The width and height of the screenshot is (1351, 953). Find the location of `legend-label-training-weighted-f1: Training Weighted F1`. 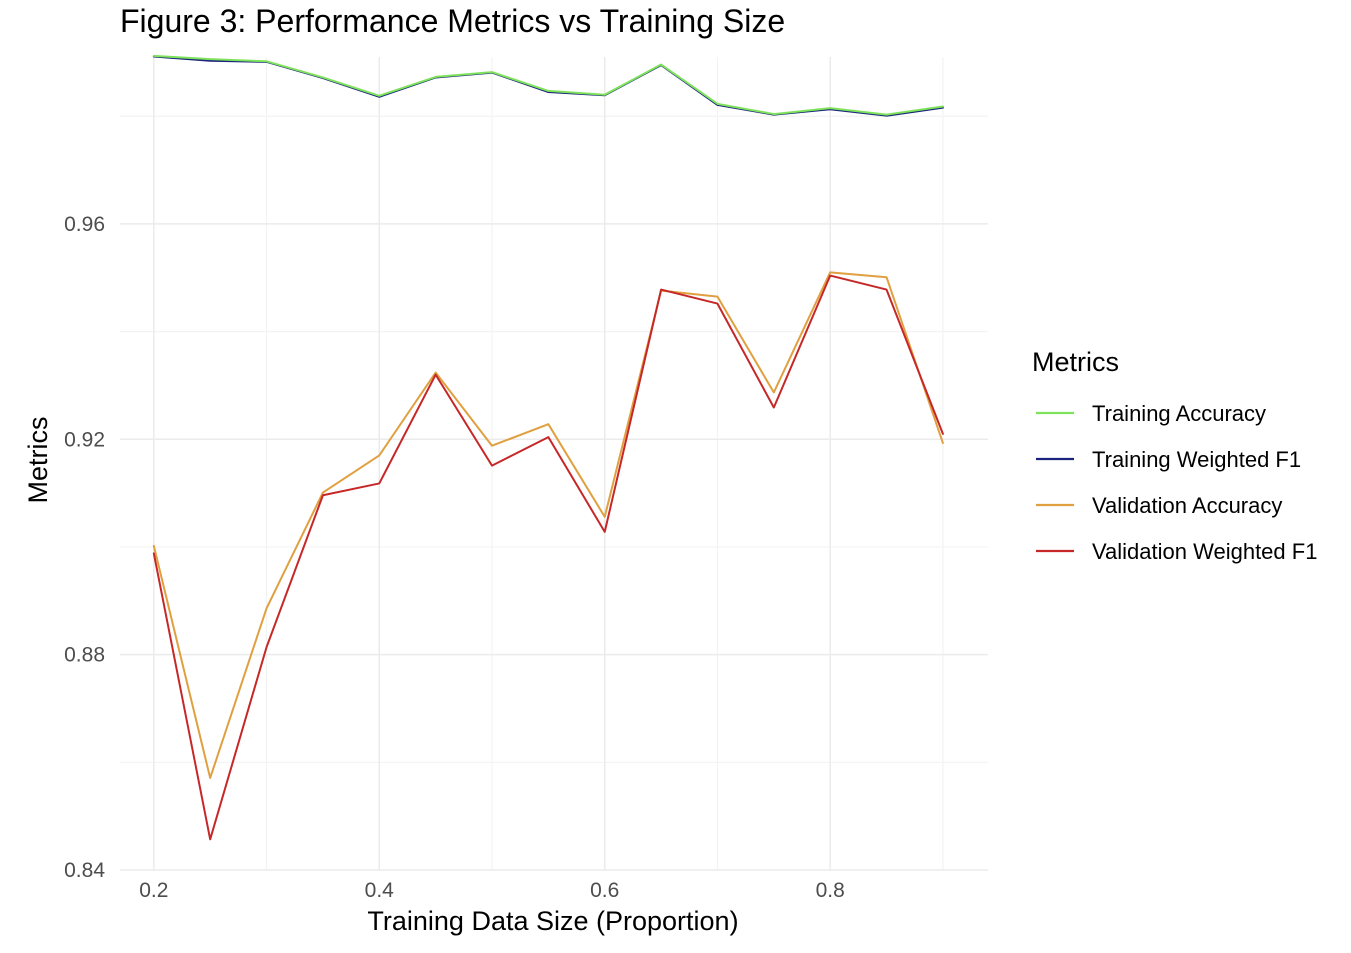

legend-label-training-weighted-f1: Training Weighted F1 is located at coordinates (1196, 459).